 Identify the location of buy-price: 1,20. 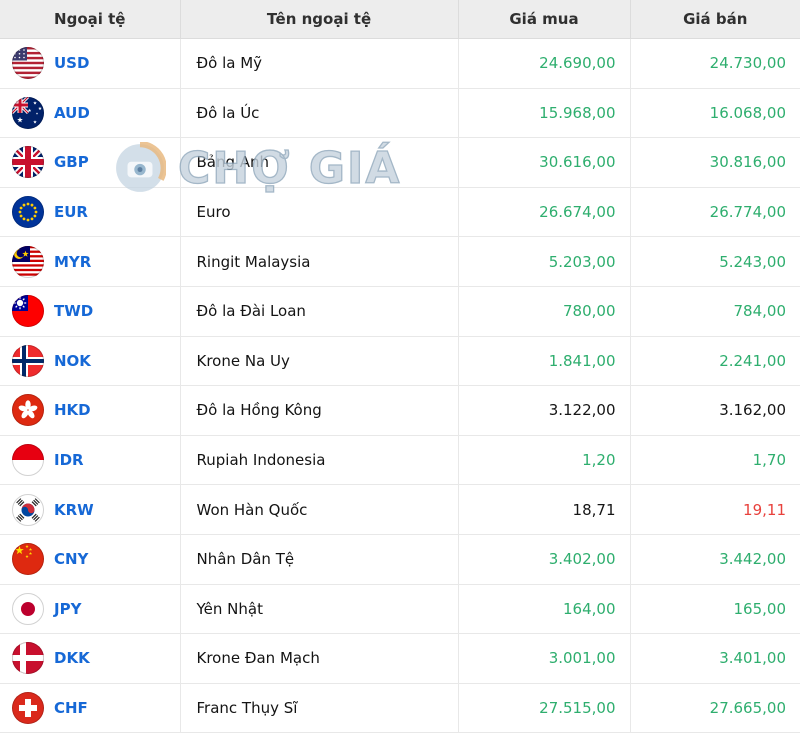
(544, 460).